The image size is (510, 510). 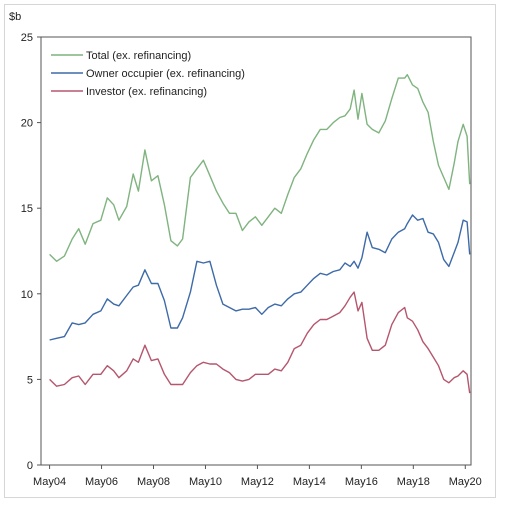 I want to click on x-tick-label: May10, so click(x=205, y=482).